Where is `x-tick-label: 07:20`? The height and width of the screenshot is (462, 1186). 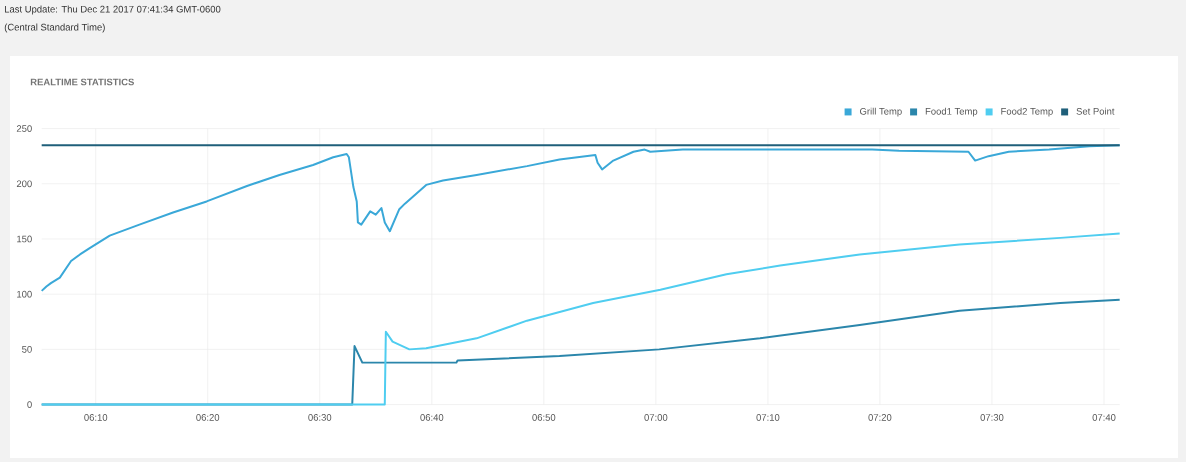
x-tick-label: 07:20 is located at coordinates (880, 417).